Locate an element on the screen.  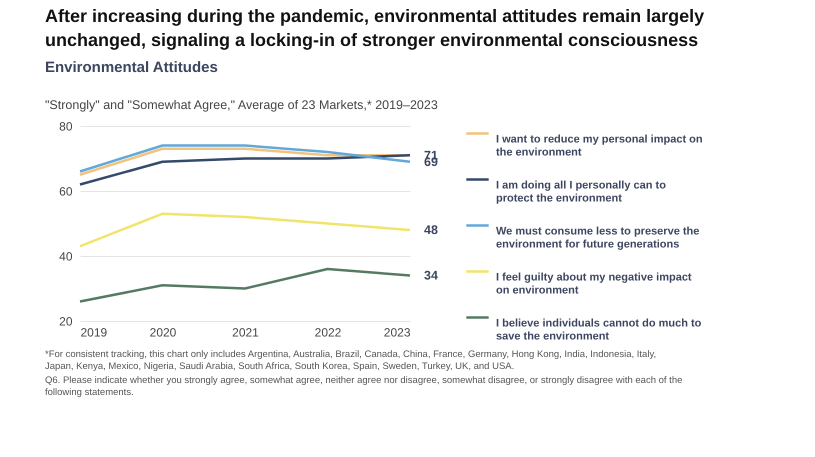
data-label: 34 is located at coordinates (431, 275).